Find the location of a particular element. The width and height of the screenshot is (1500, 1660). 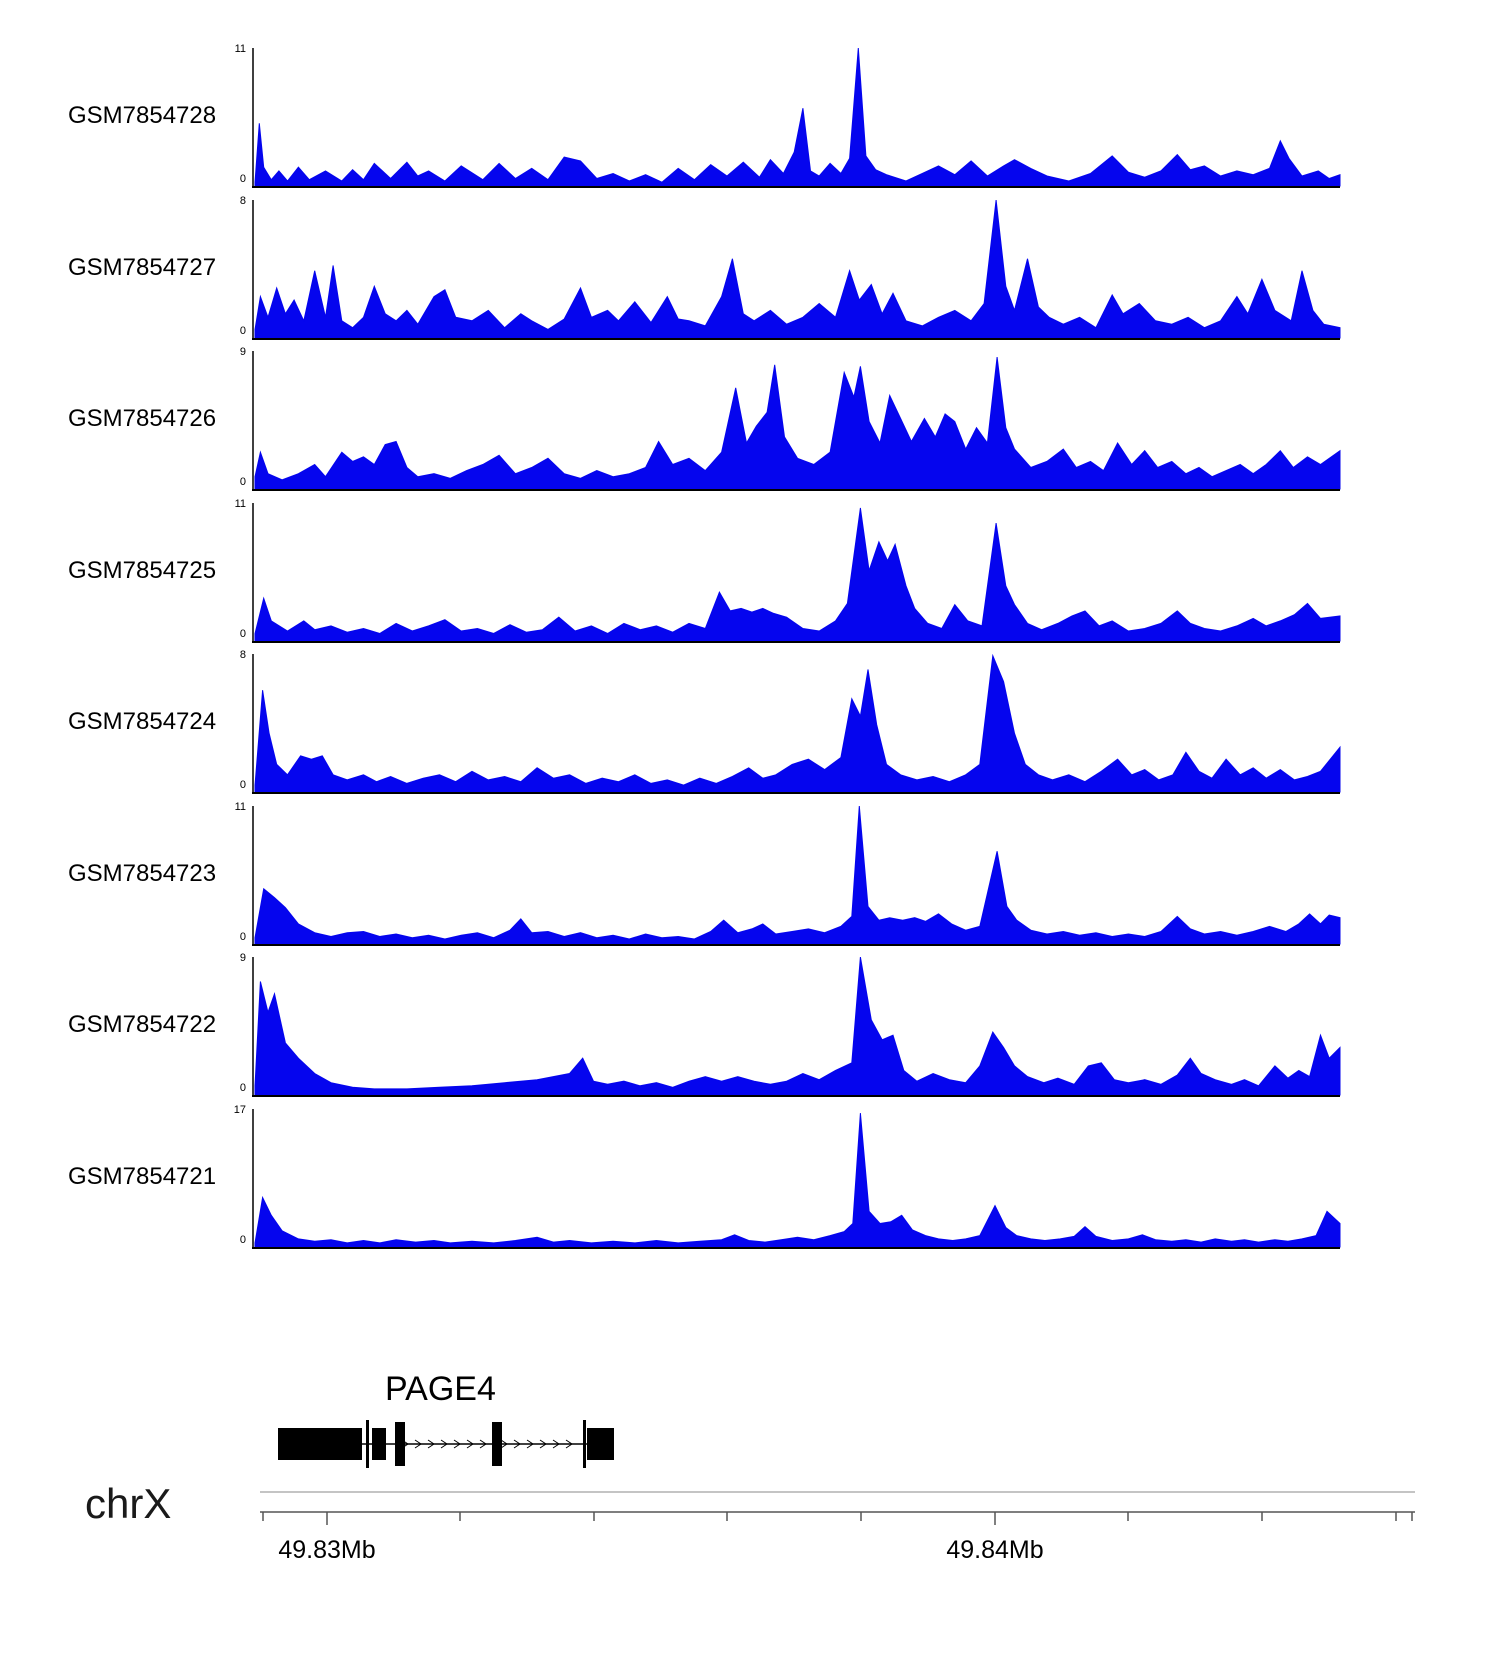

track-label: GSM7854728 is located at coordinates (142, 115).